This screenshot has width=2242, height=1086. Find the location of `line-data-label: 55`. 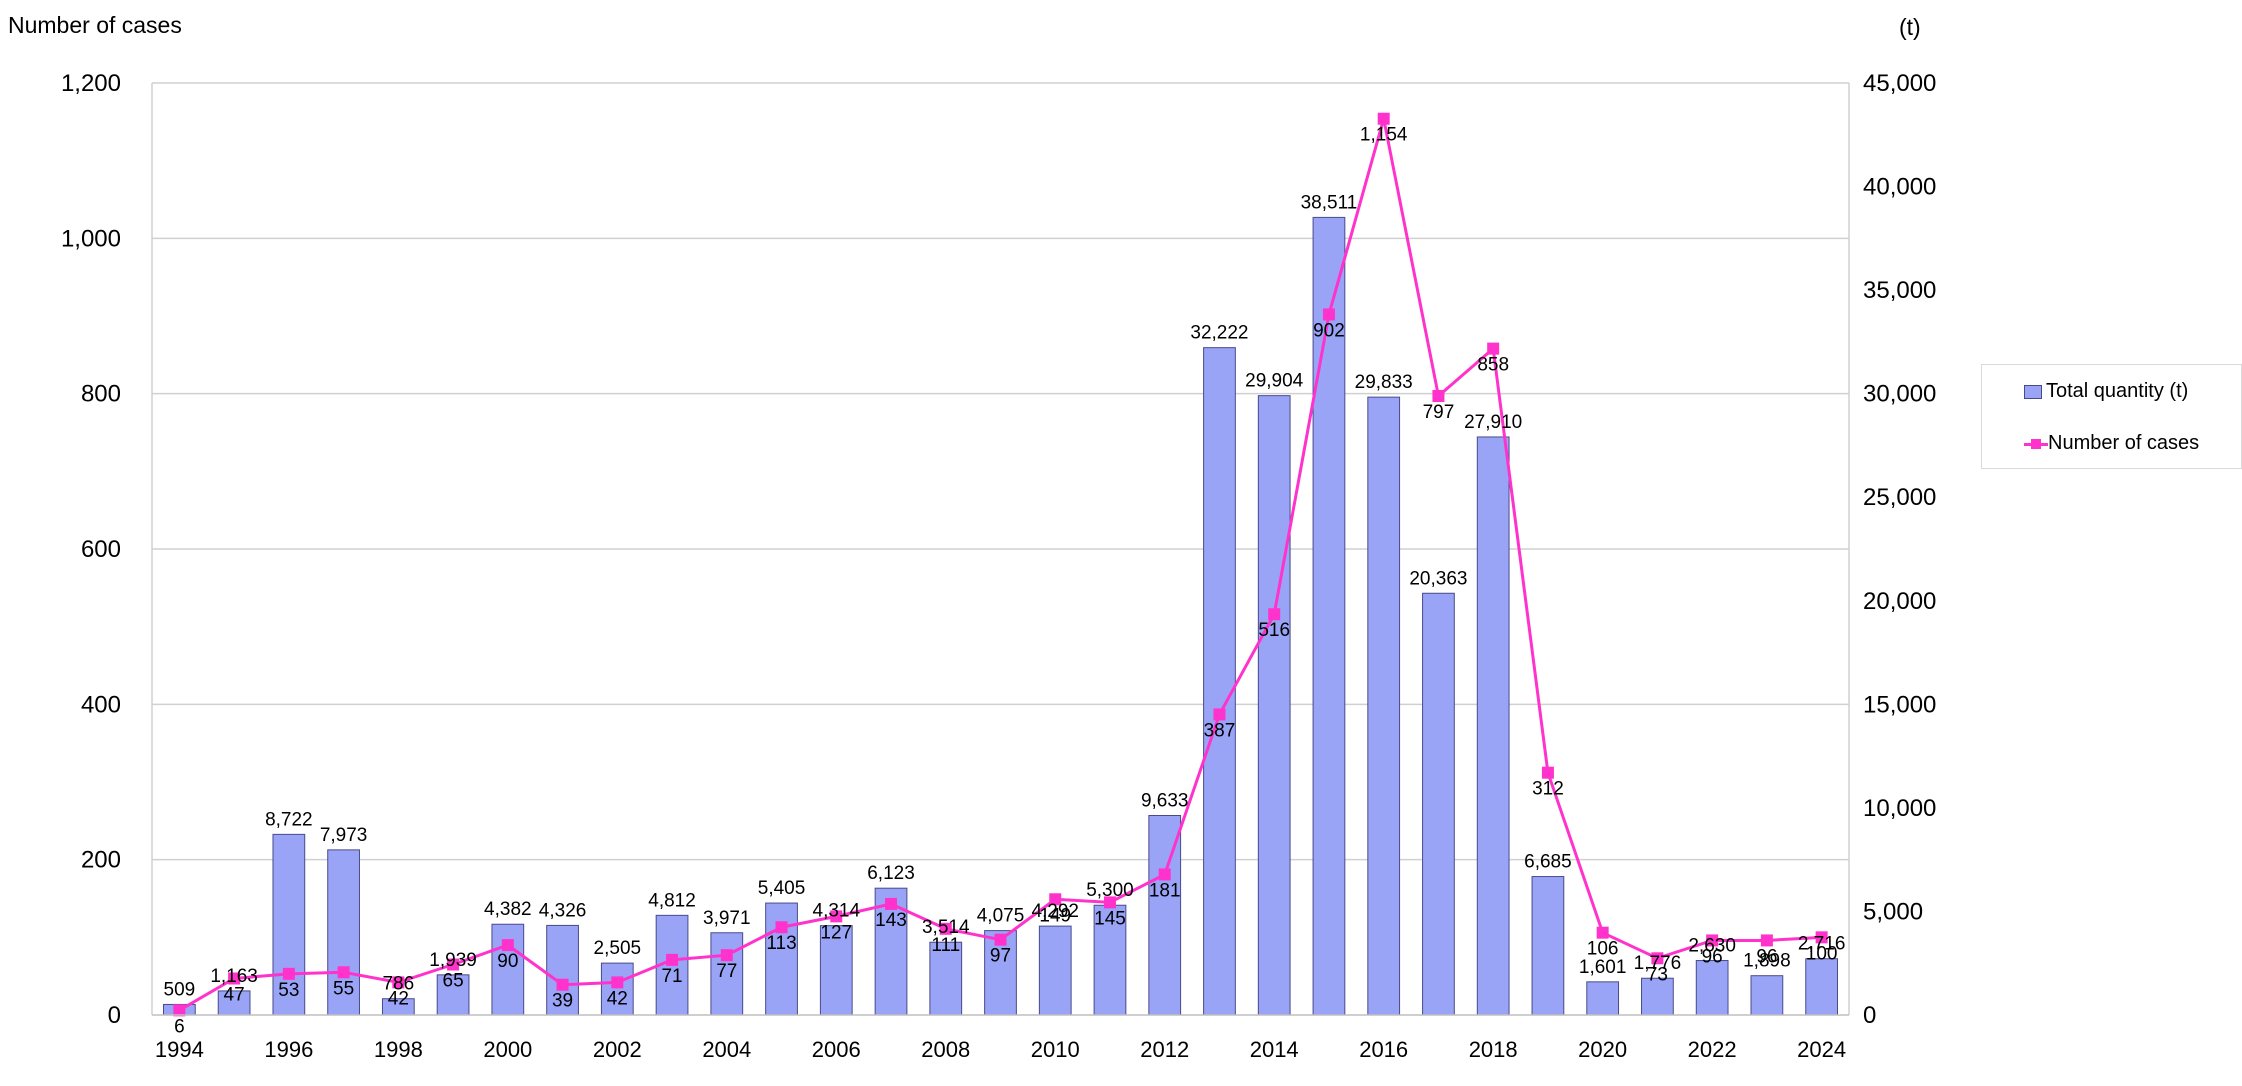

line-data-label: 55 is located at coordinates (343, 988).